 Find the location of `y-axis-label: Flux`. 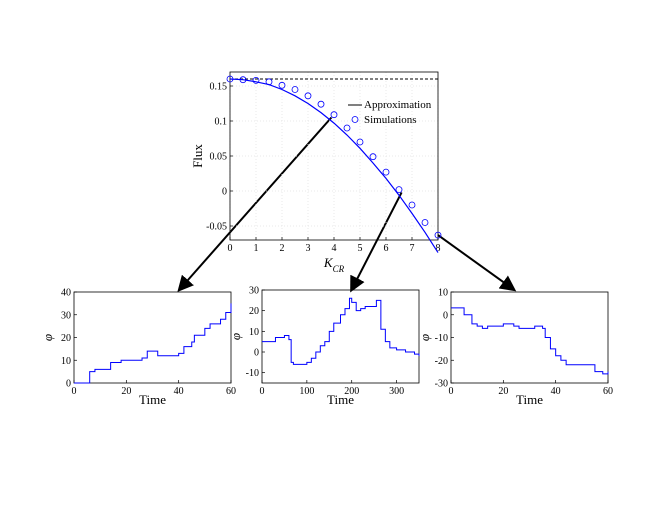

y-axis-label: Flux is located at coordinates (197, 156).